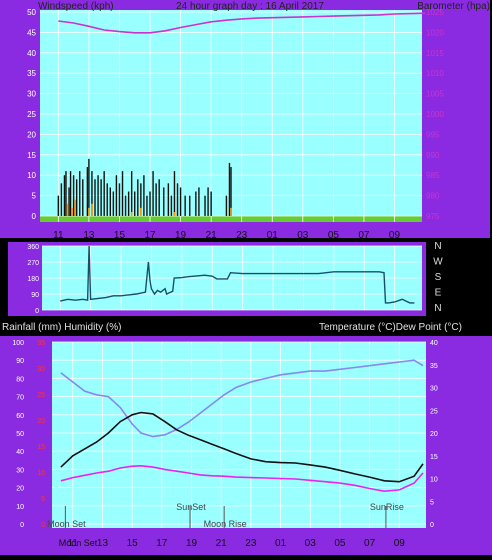 The height and width of the screenshot is (560, 492). Describe the element at coordinates (76, 6) in the screenshot. I see `windspeed-axis-title: Windspeed (kph)` at that location.